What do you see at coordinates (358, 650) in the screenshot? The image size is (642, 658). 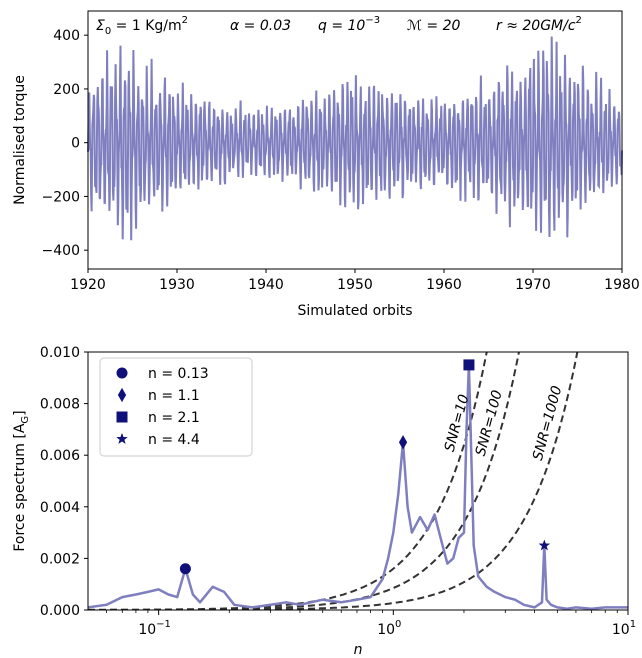 I see `spectrum-x-label: n` at bounding box center [358, 650].